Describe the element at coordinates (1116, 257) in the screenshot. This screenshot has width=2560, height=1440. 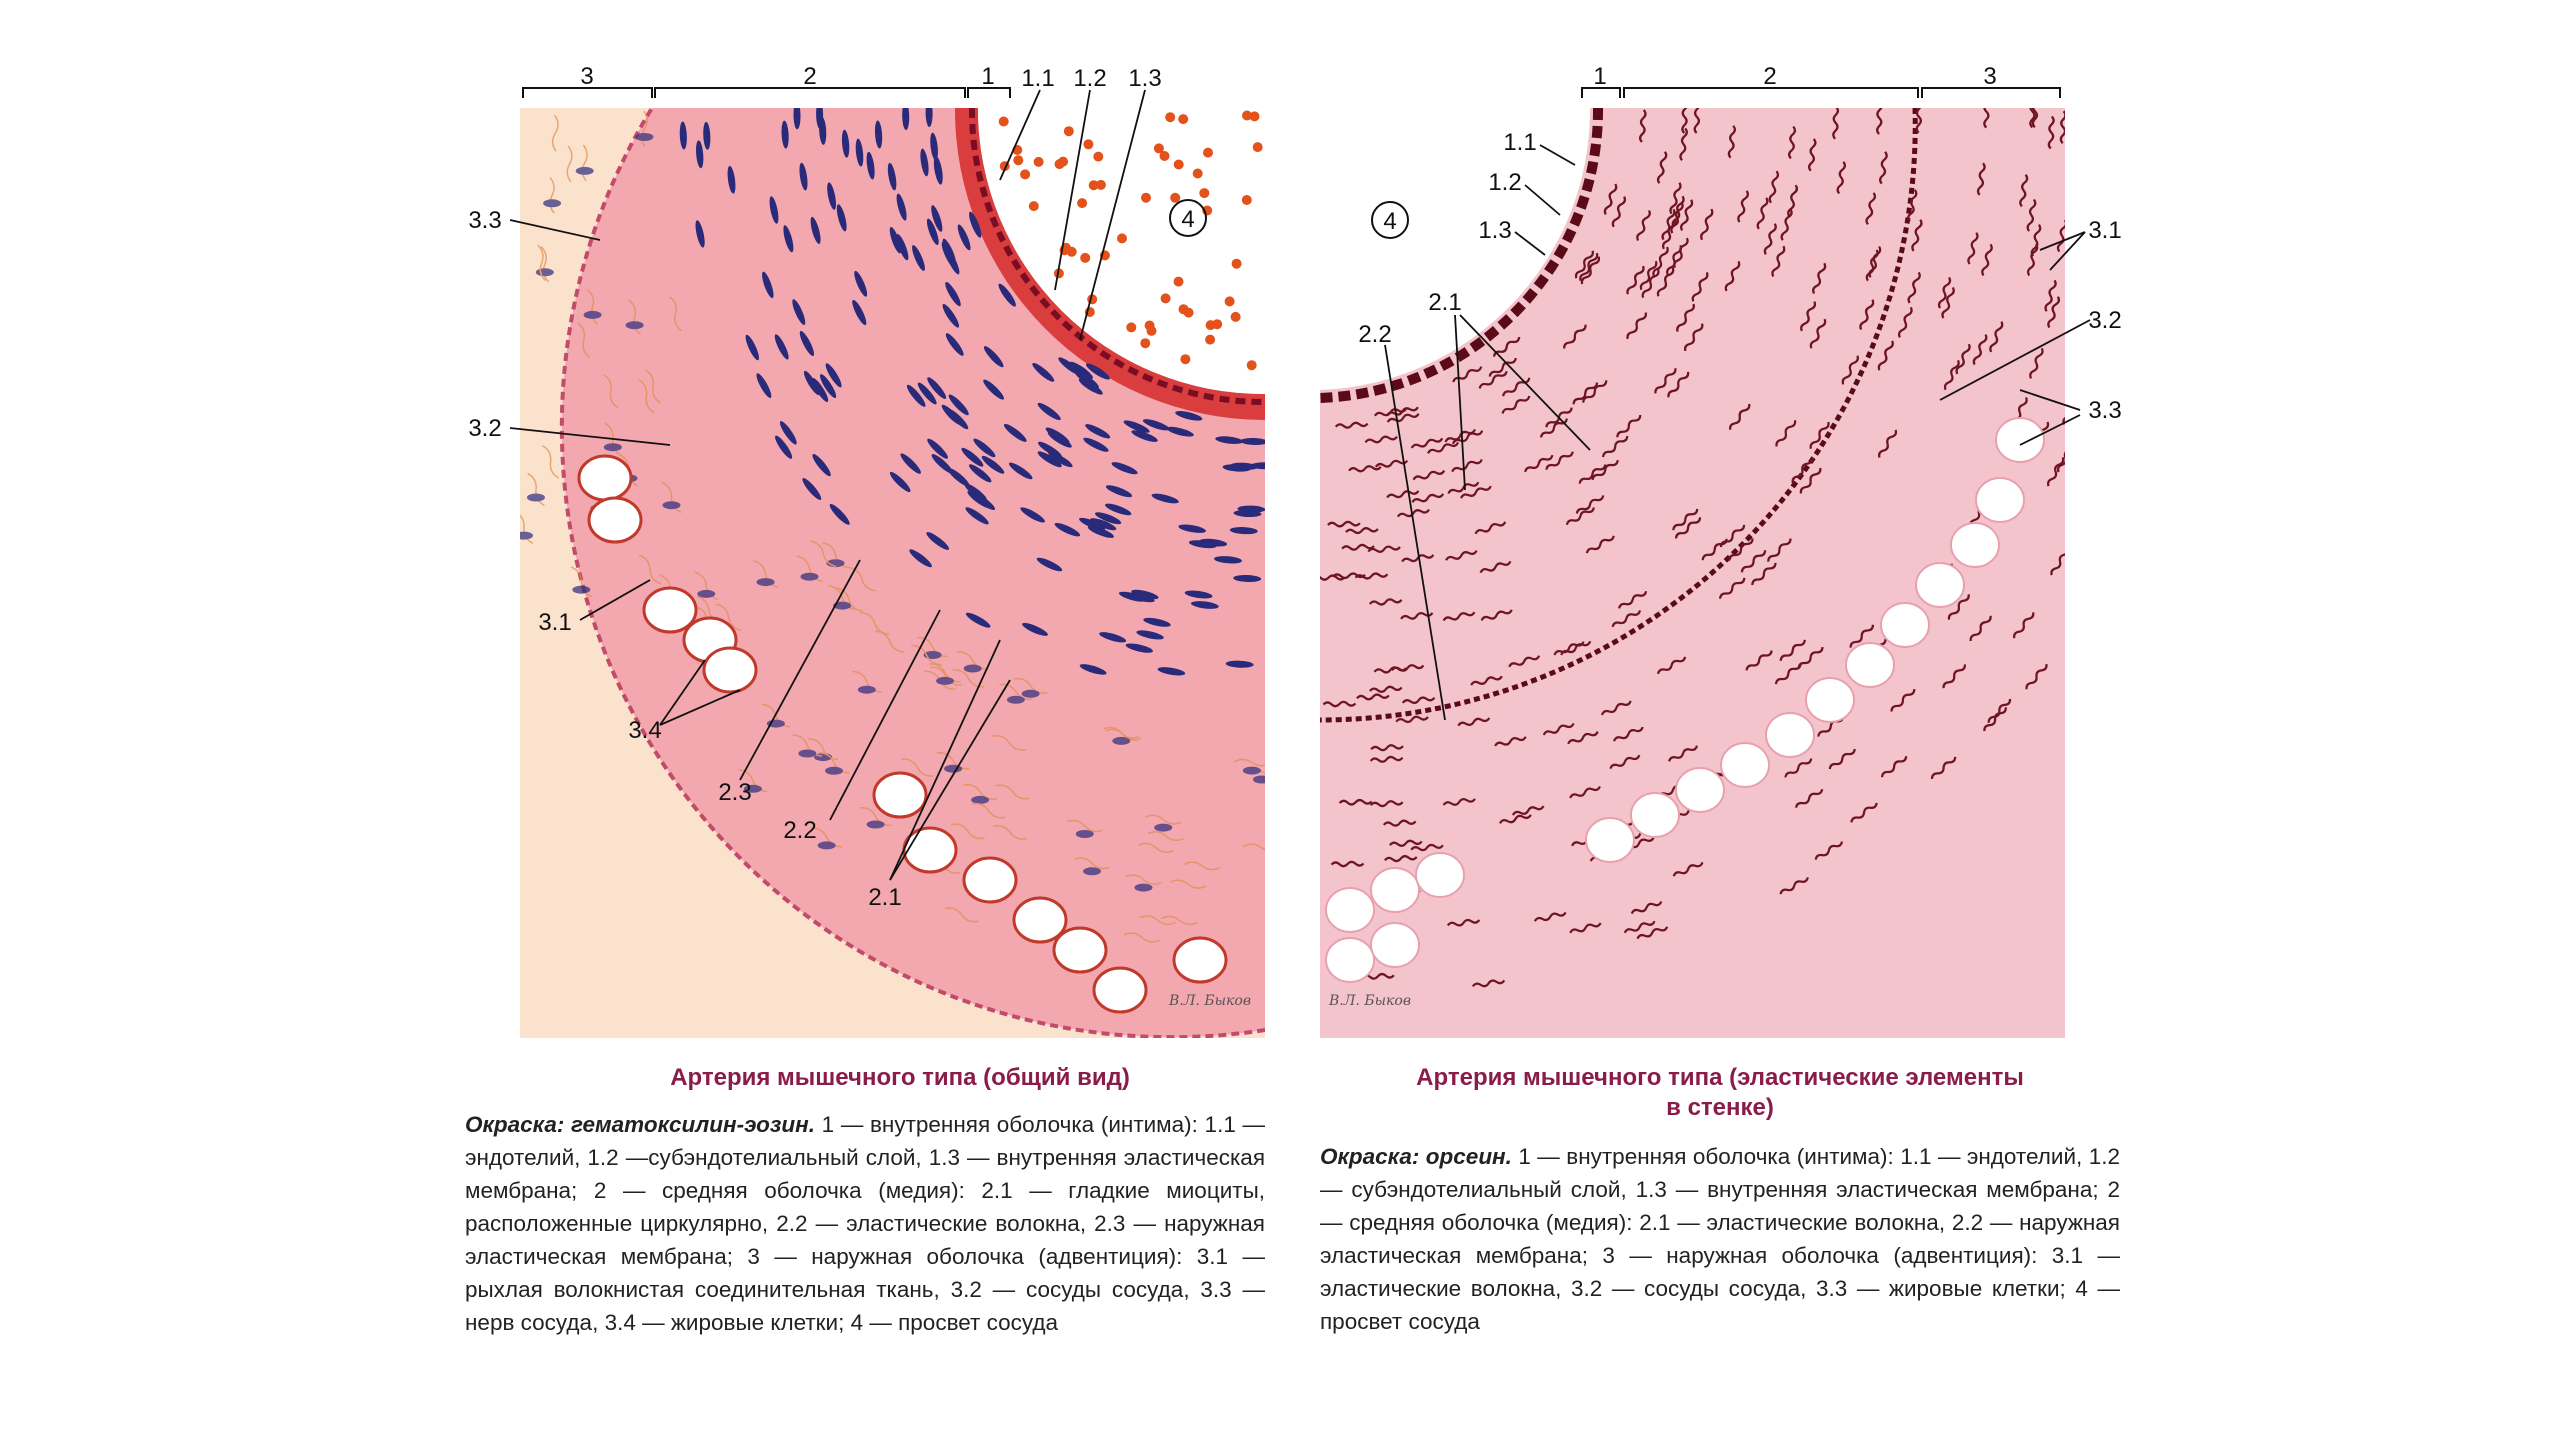
I see `internal-elastic-membrane` at that location.